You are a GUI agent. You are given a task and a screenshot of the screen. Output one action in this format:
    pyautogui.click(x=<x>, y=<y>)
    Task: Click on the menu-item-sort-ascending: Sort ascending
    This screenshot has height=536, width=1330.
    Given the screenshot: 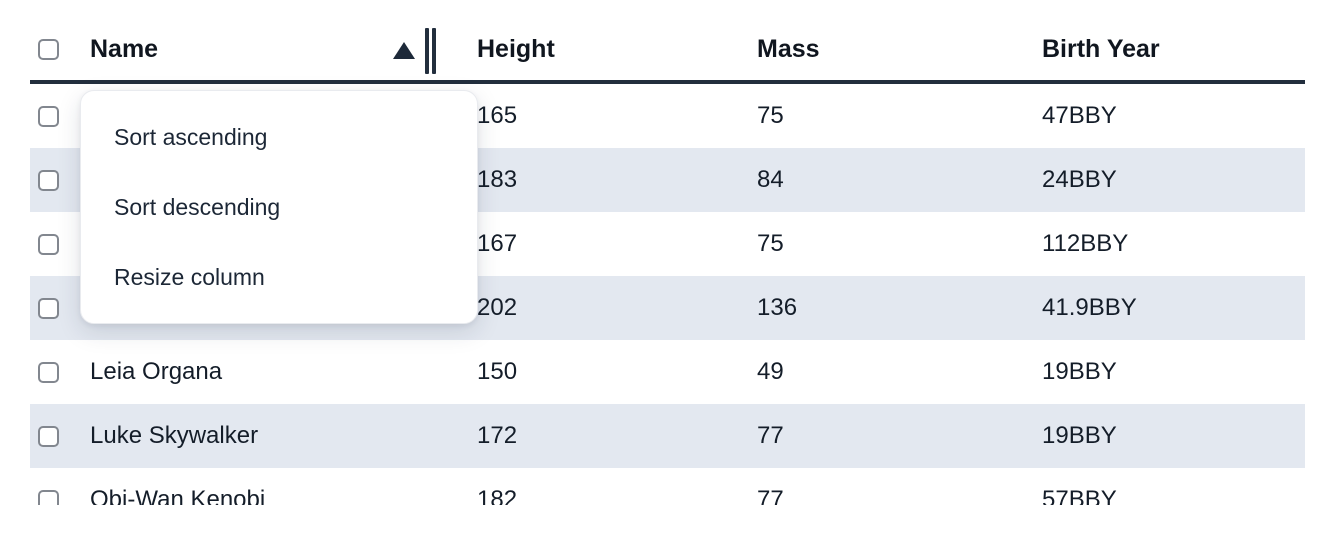 What is the action you would take?
    pyautogui.click(x=191, y=136)
    